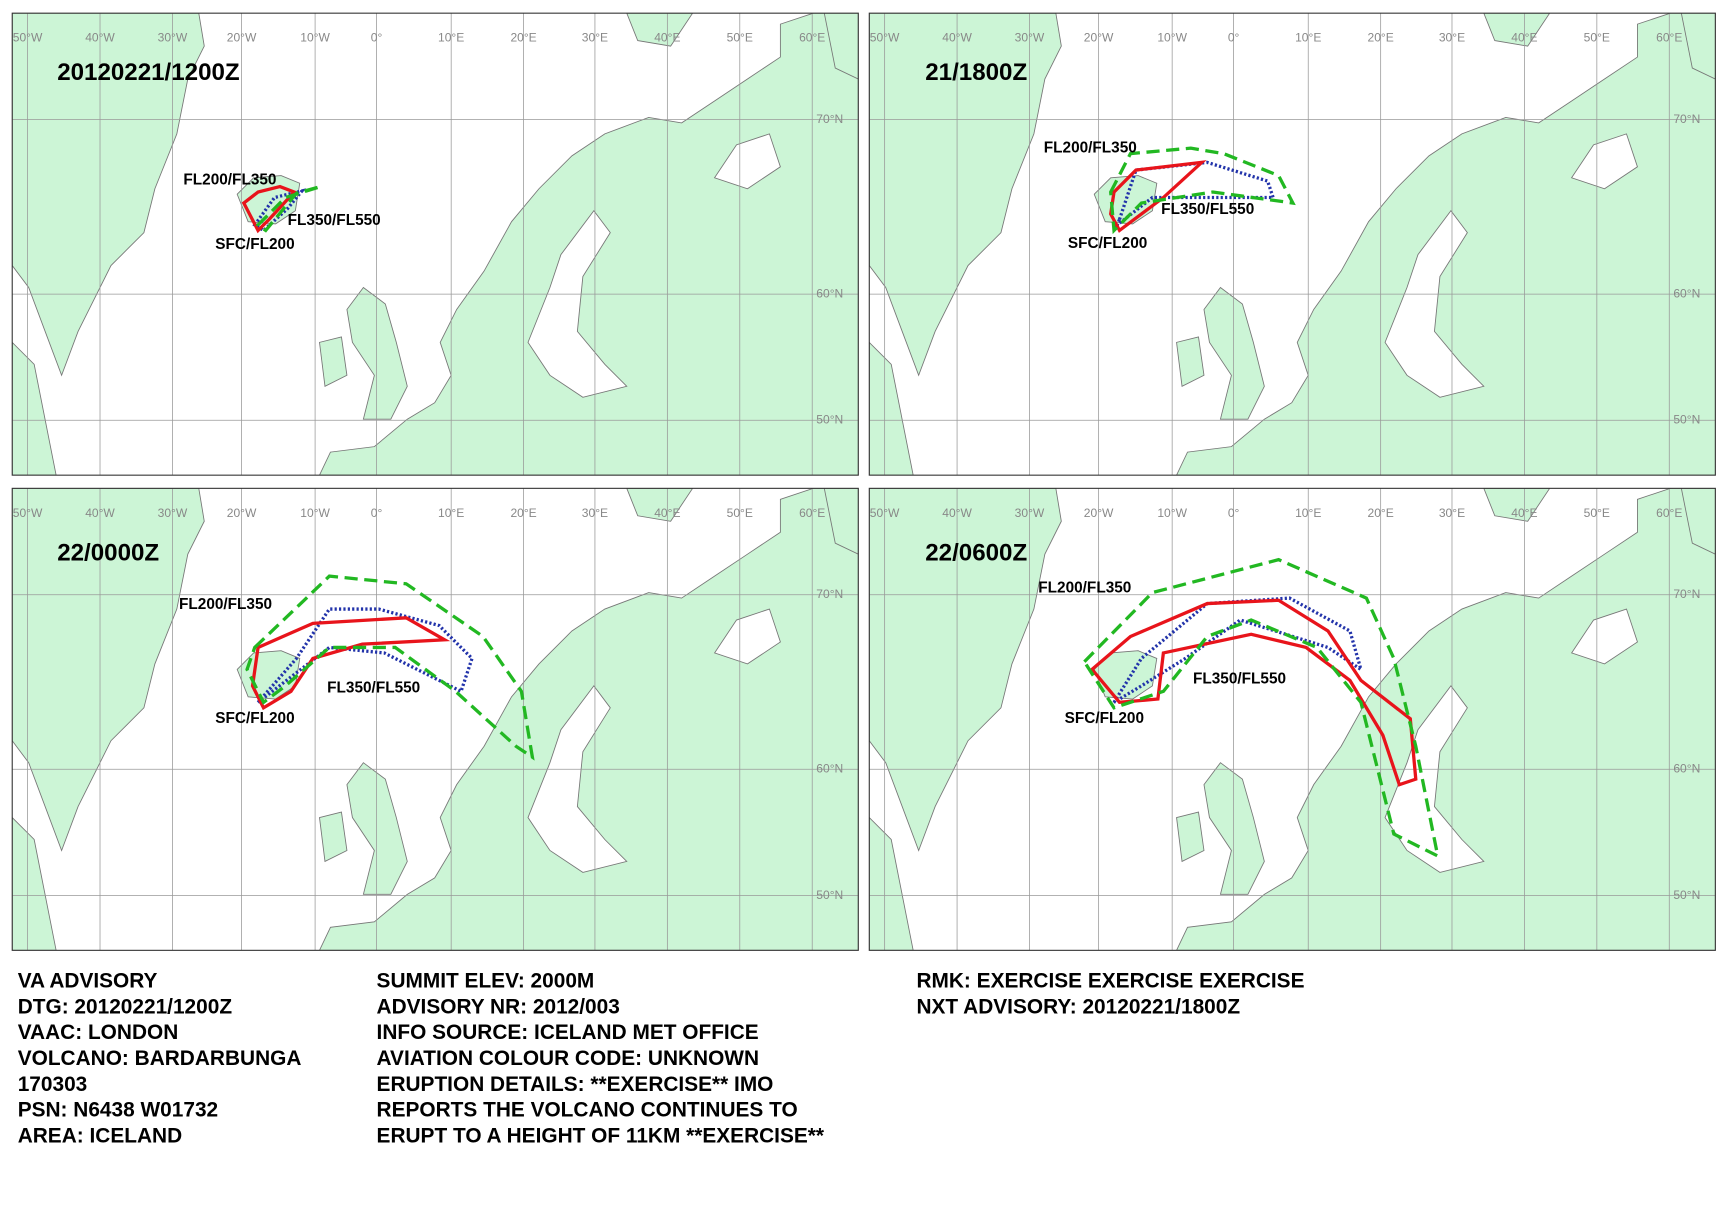  What do you see at coordinates (148, 72) in the screenshot?
I see `panel-time: 20120221/1200Z` at bounding box center [148, 72].